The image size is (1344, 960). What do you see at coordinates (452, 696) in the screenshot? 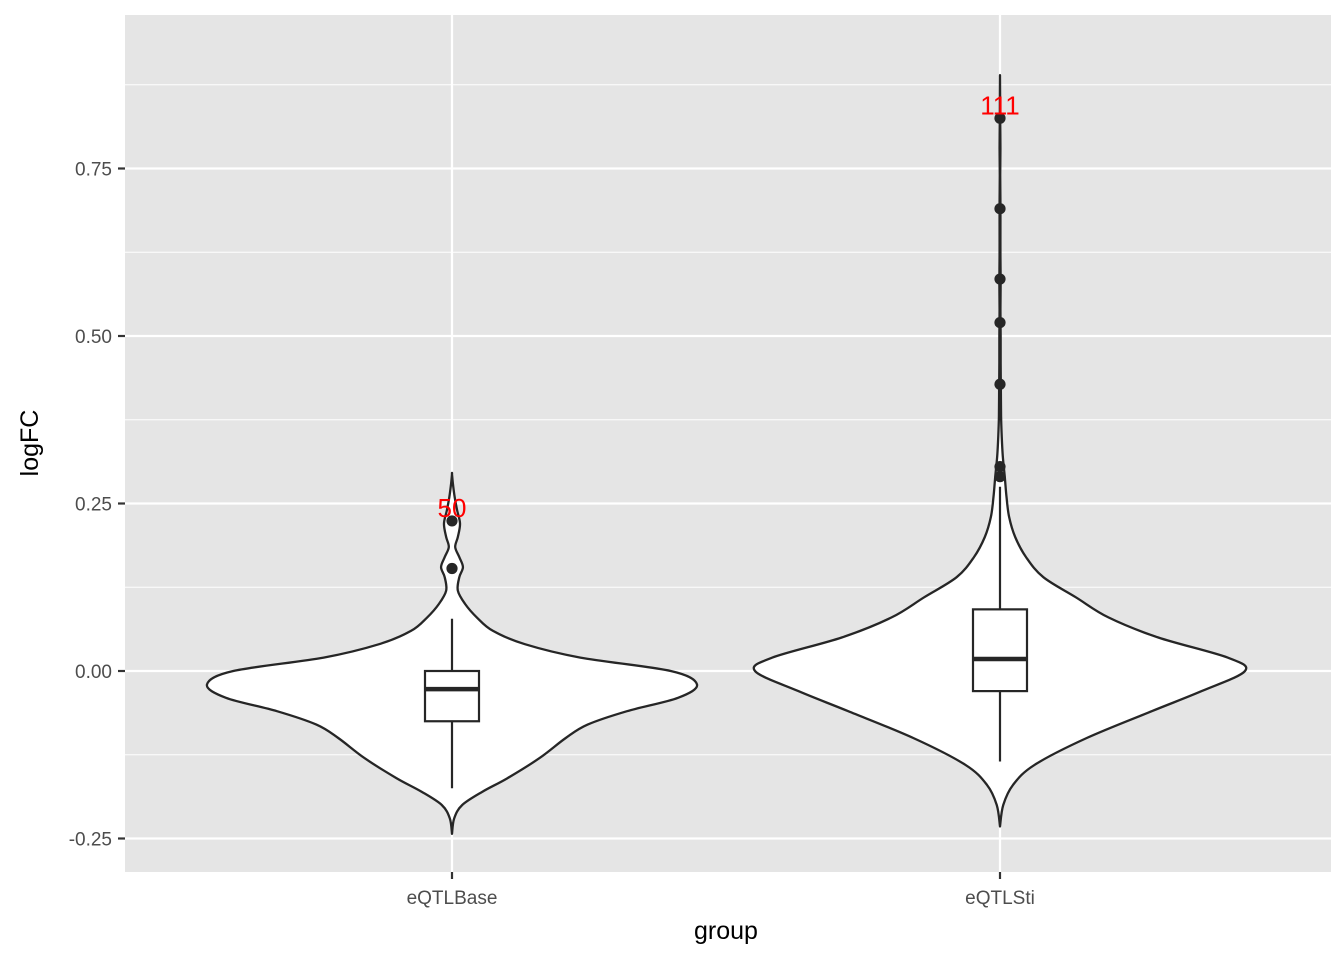
I see `box-eQTLBase` at bounding box center [452, 696].